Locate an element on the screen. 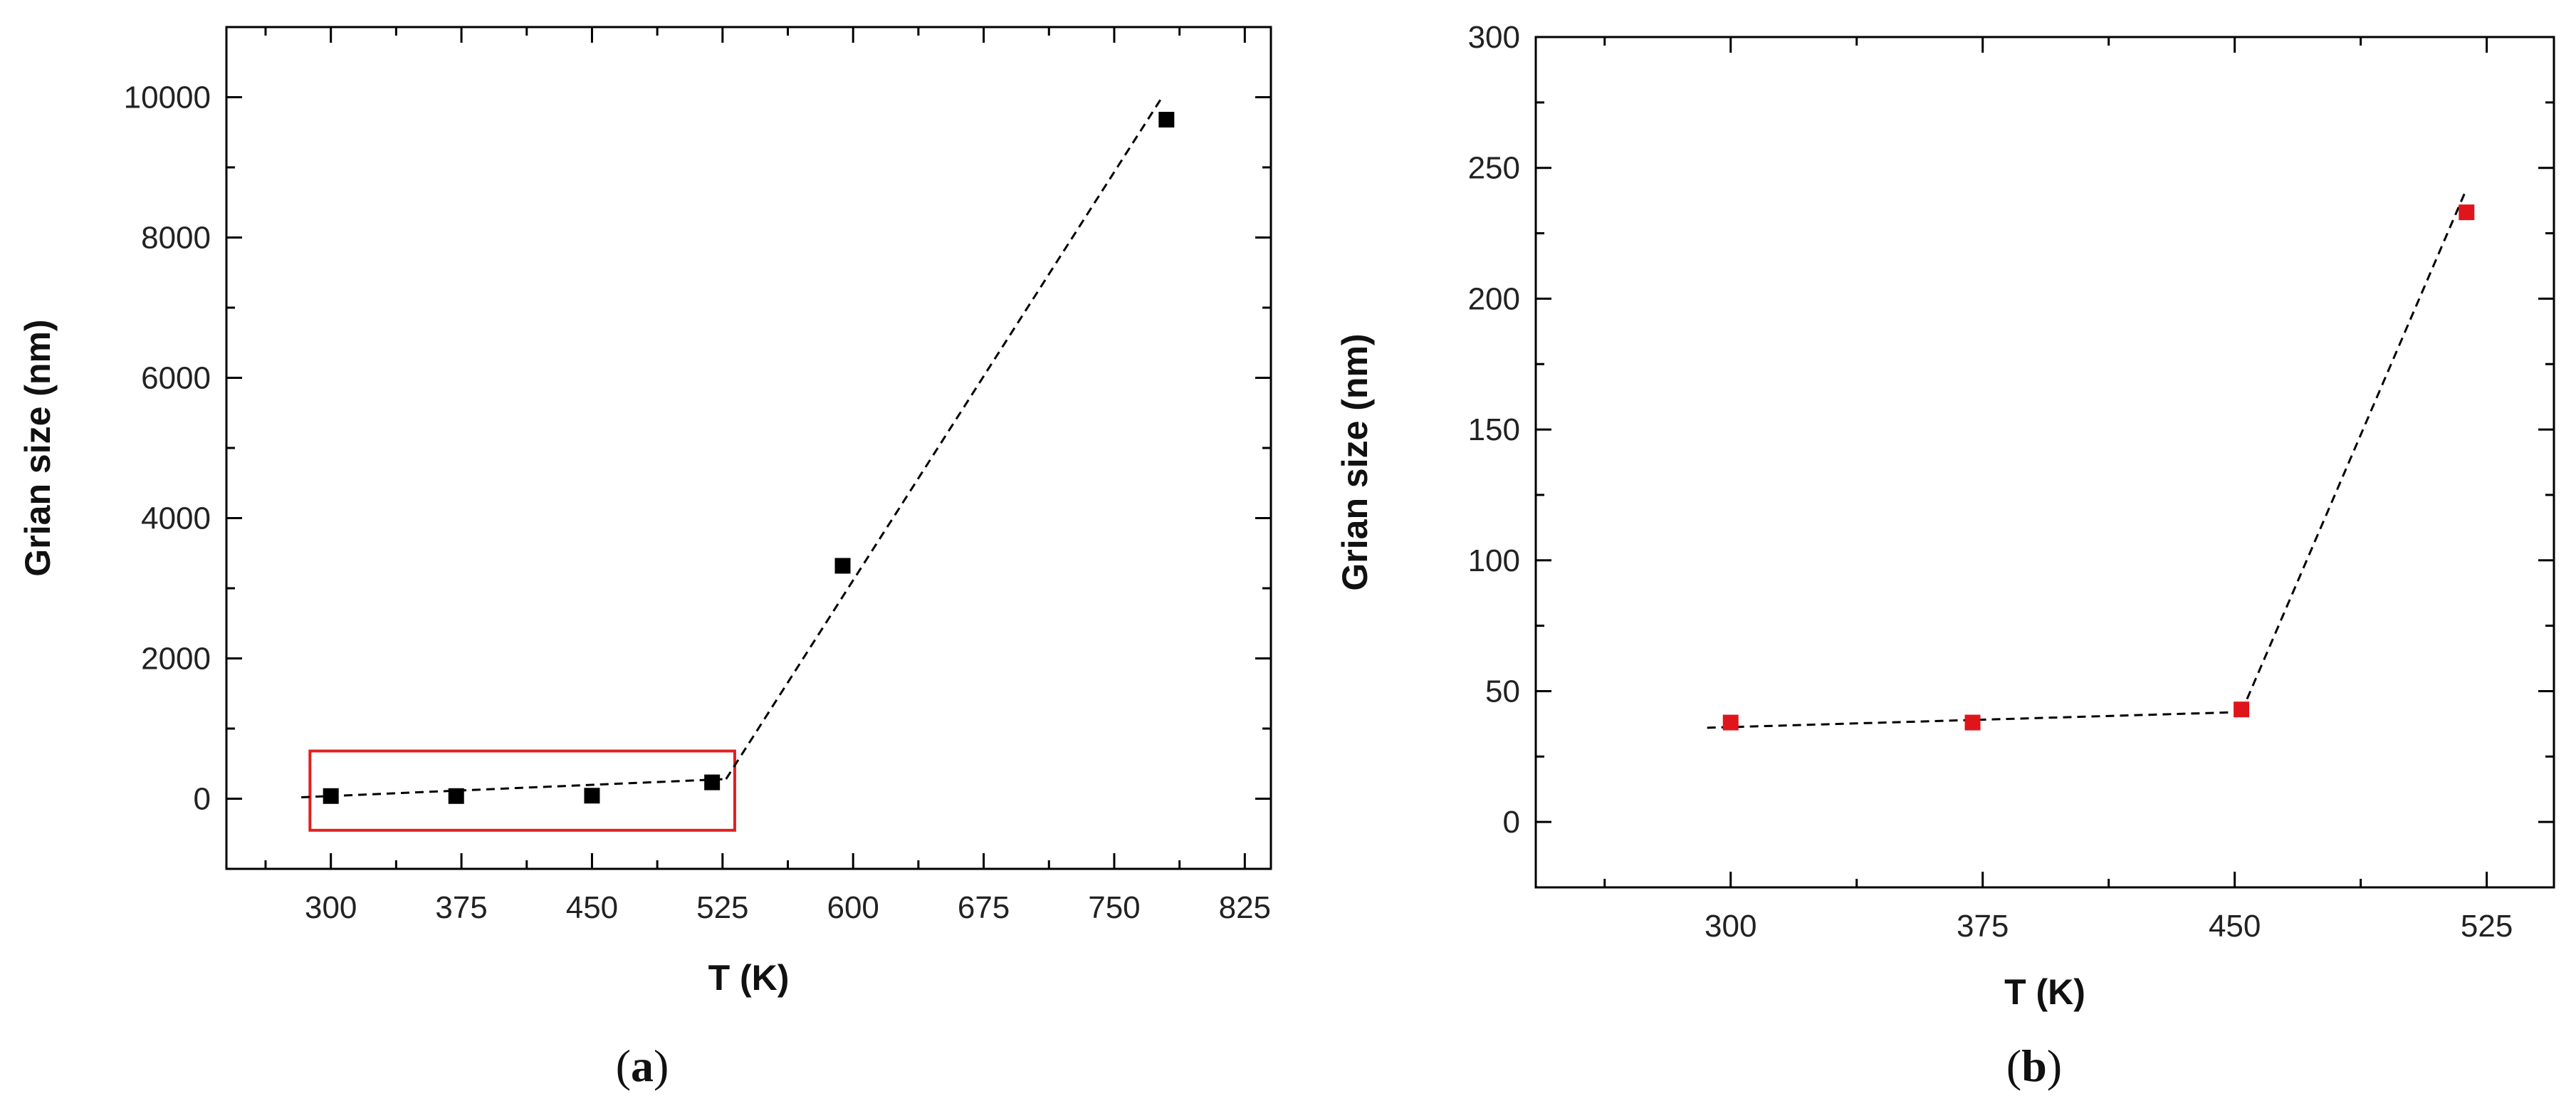 The height and width of the screenshot is (1111, 2576). x-tick-label: 675 is located at coordinates (984, 907).